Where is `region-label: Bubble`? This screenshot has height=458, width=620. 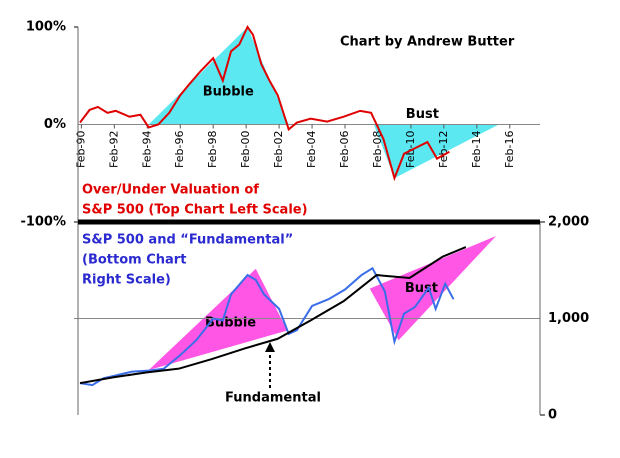 region-label: Bubble is located at coordinates (228, 92).